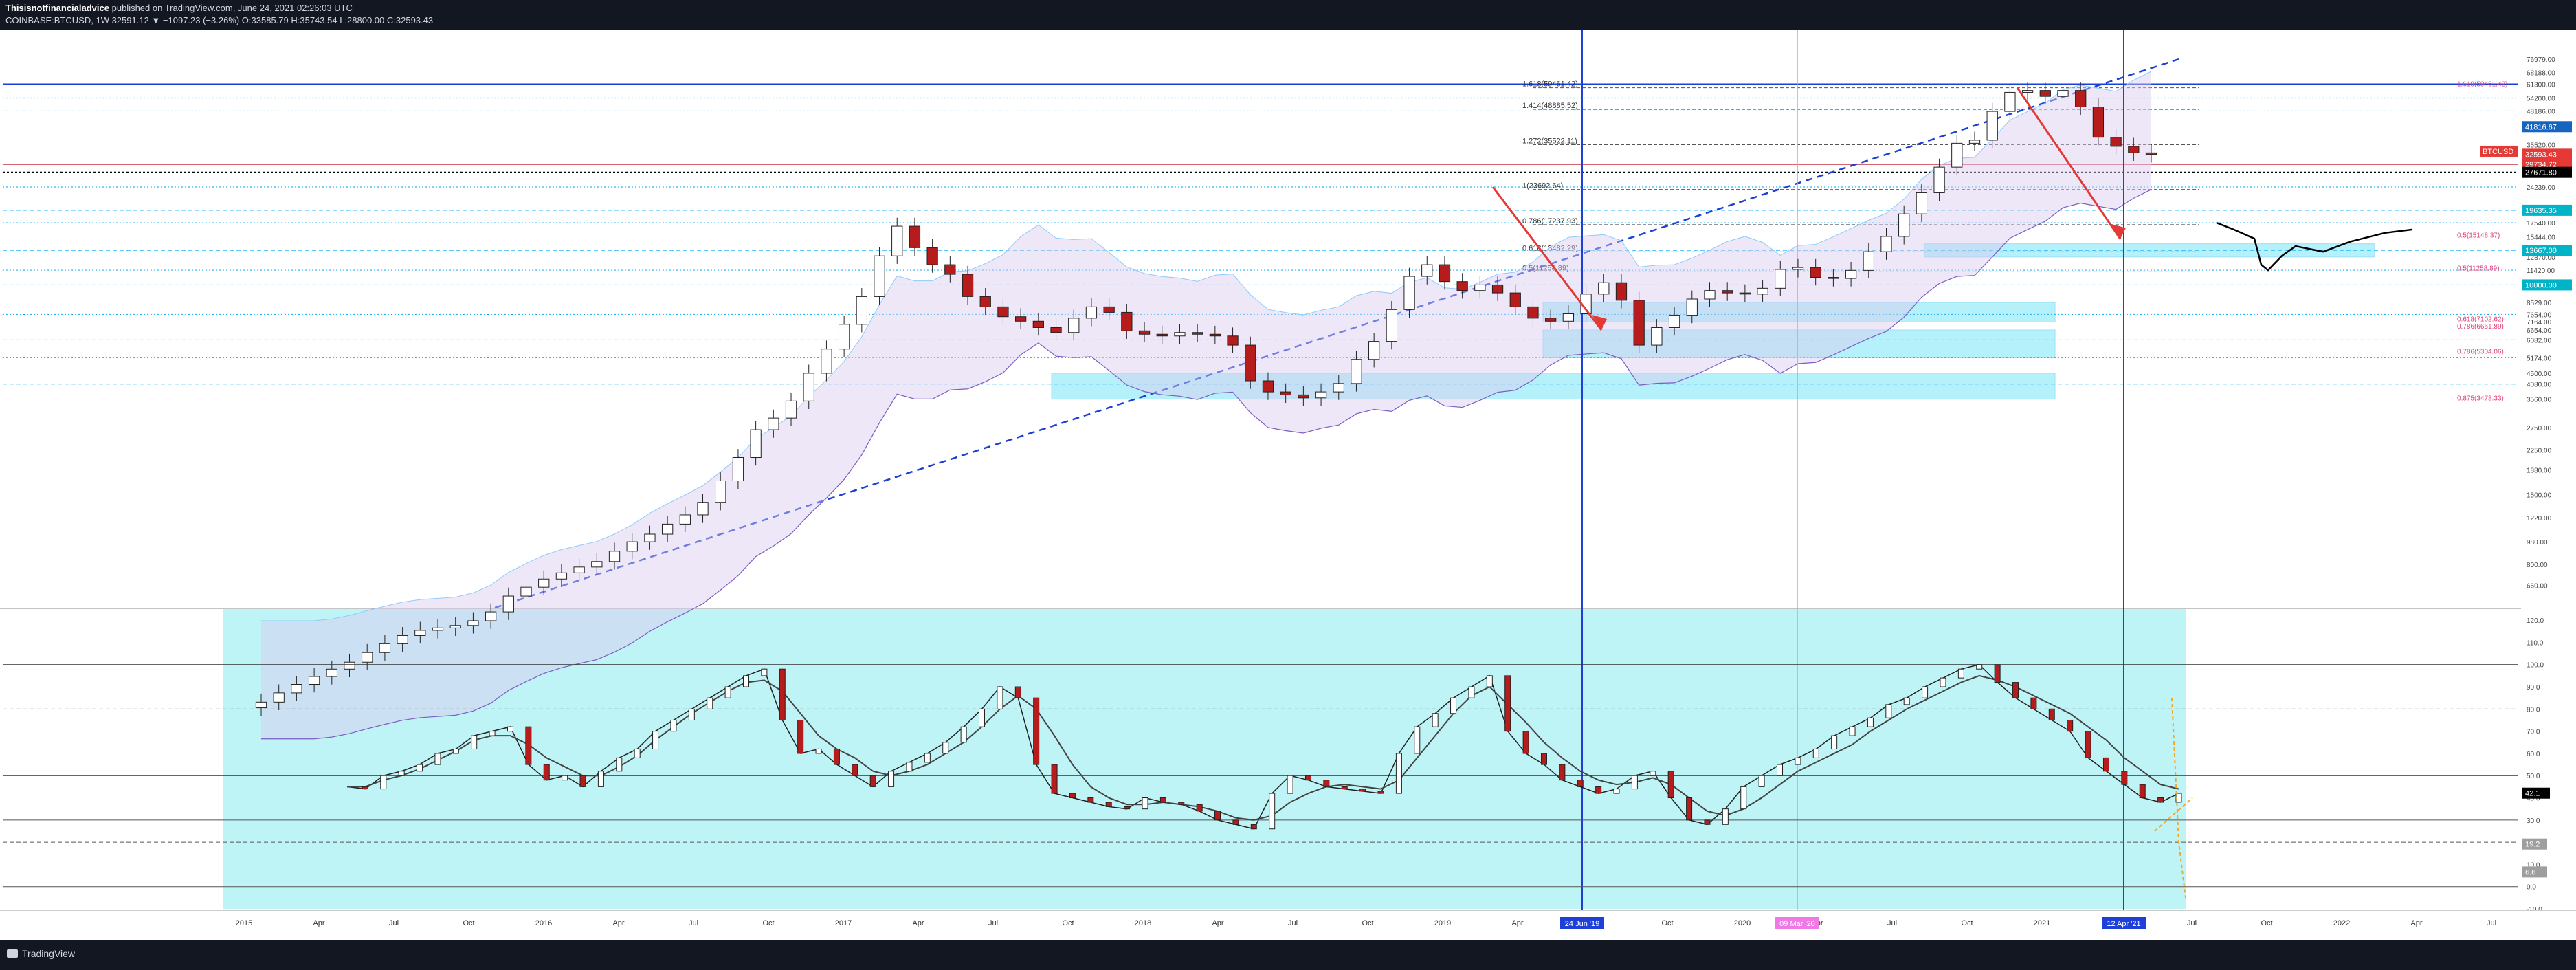 This screenshot has width=2576, height=970. I want to click on time-tick-label: 2019, so click(1442, 923).